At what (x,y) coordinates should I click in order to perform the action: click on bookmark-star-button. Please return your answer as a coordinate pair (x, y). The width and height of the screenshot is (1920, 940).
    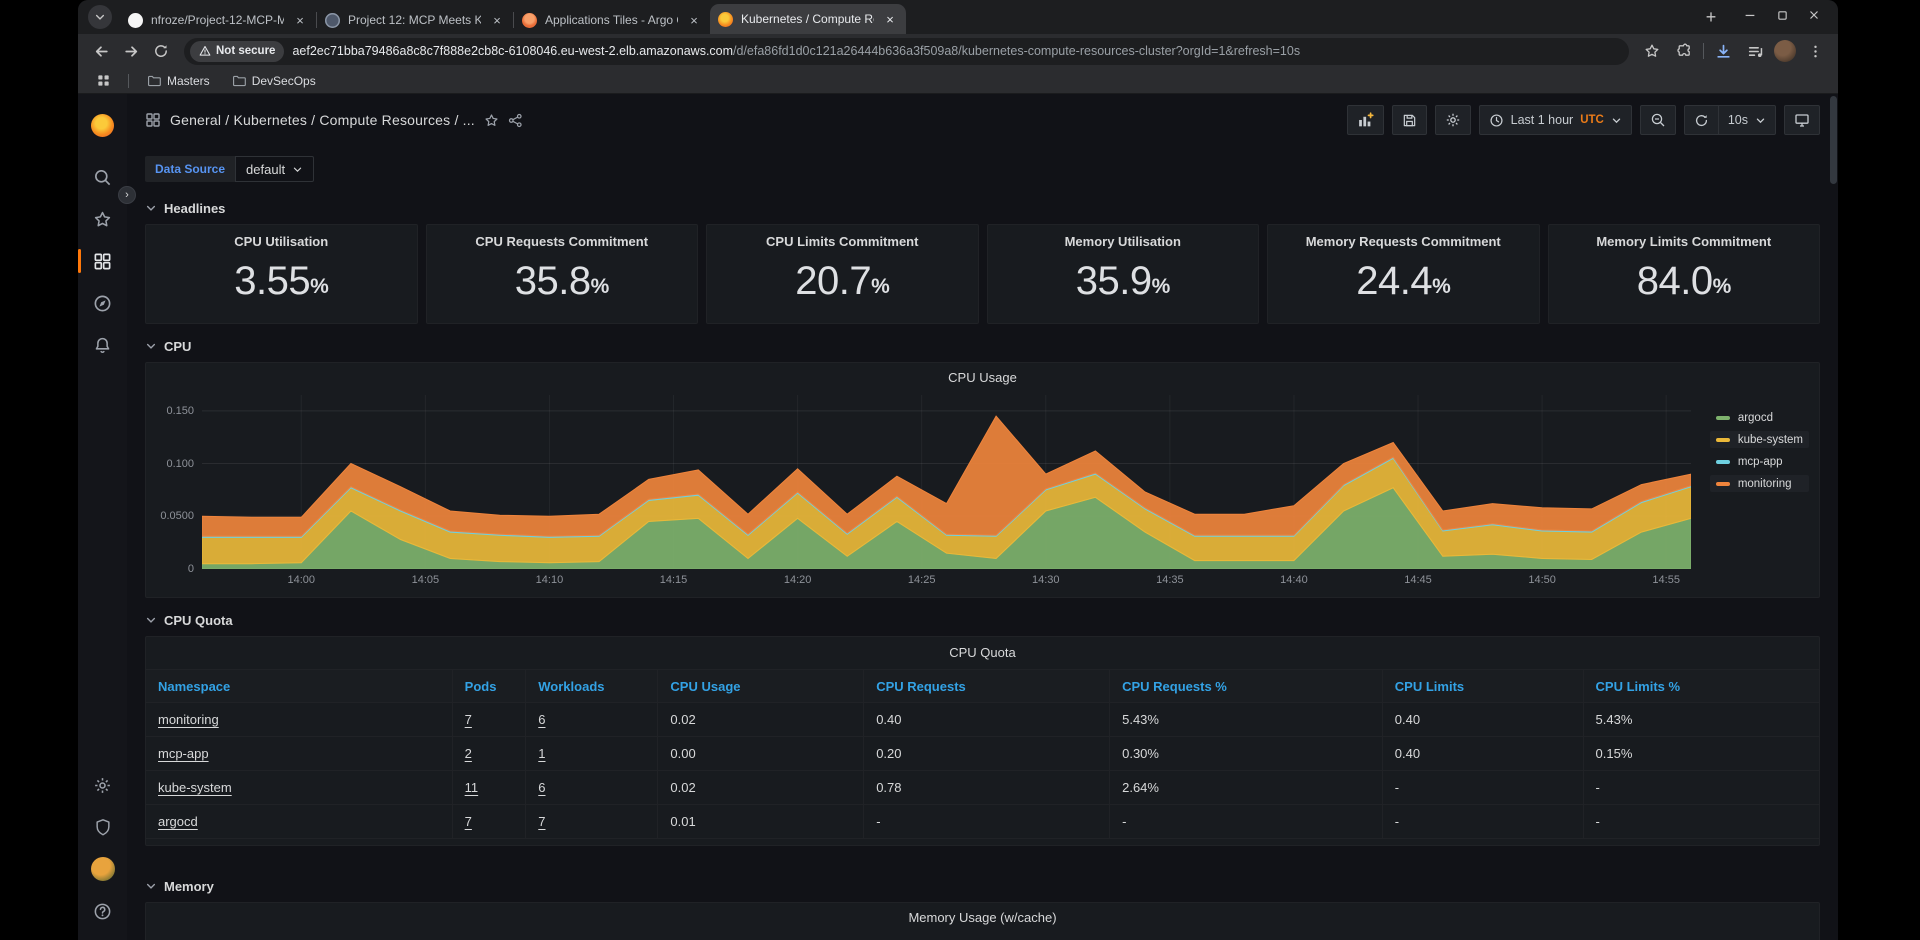
    Looking at the image, I should click on (1652, 51).